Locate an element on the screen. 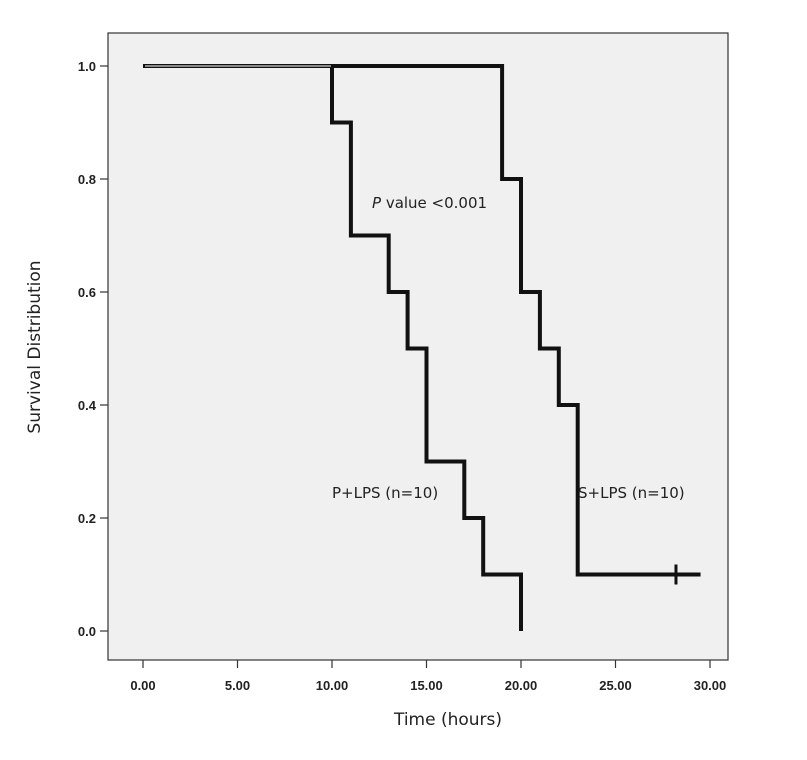 The height and width of the screenshot is (760, 807). x-tick-label: 0.00 is located at coordinates (142, 685).